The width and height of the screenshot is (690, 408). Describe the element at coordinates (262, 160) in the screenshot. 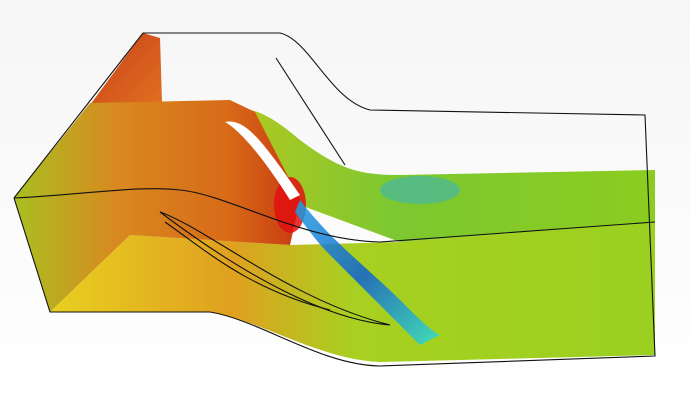

I see `blade-gap` at that location.